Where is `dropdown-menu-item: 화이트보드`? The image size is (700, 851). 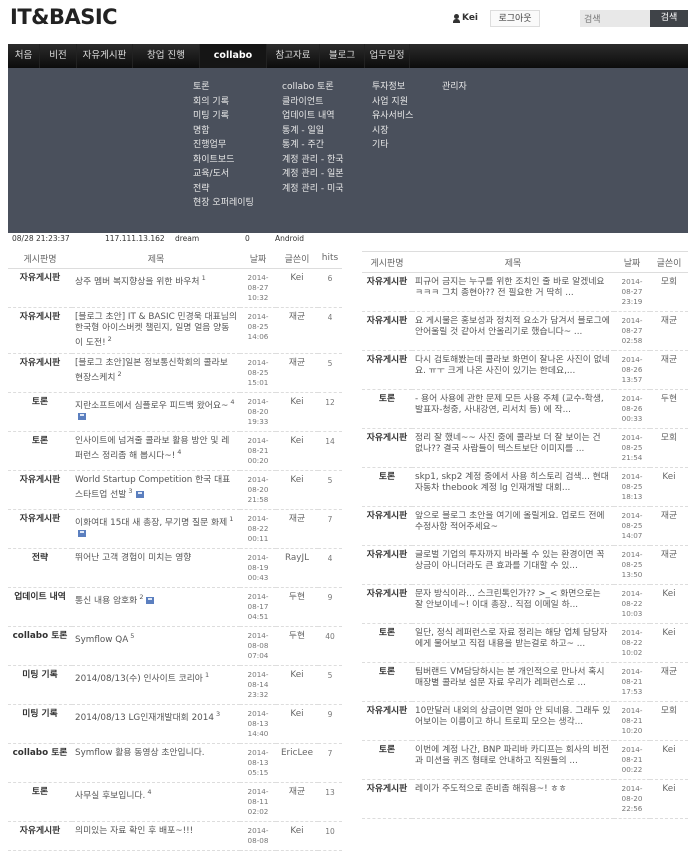
dropdown-menu-item: 화이트보드 is located at coordinates (214, 159).